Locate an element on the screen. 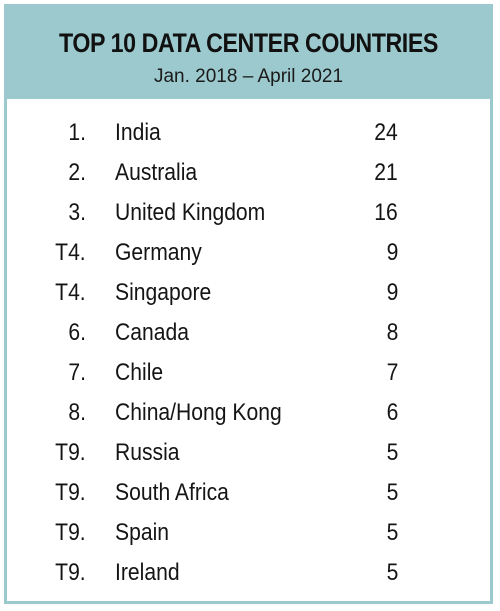 The width and height of the screenshot is (500, 611). list-item: T4. Singapore 9 is located at coordinates (248, 293).